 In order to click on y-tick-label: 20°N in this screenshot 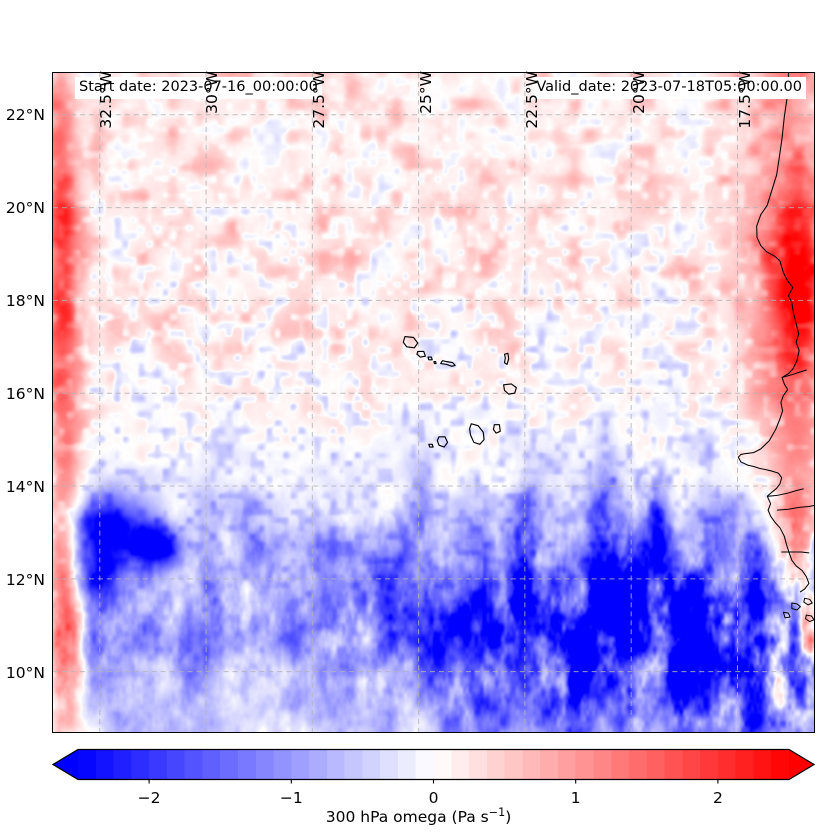, I will do `click(25, 207)`.